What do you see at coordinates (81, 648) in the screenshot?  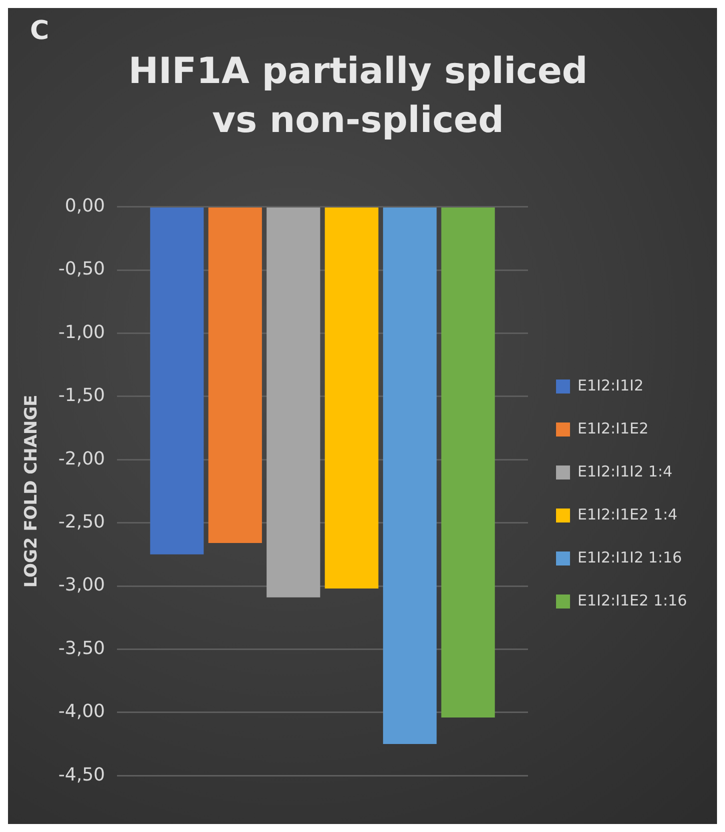 I see `y-tick-label: -3,50` at bounding box center [81, 648].